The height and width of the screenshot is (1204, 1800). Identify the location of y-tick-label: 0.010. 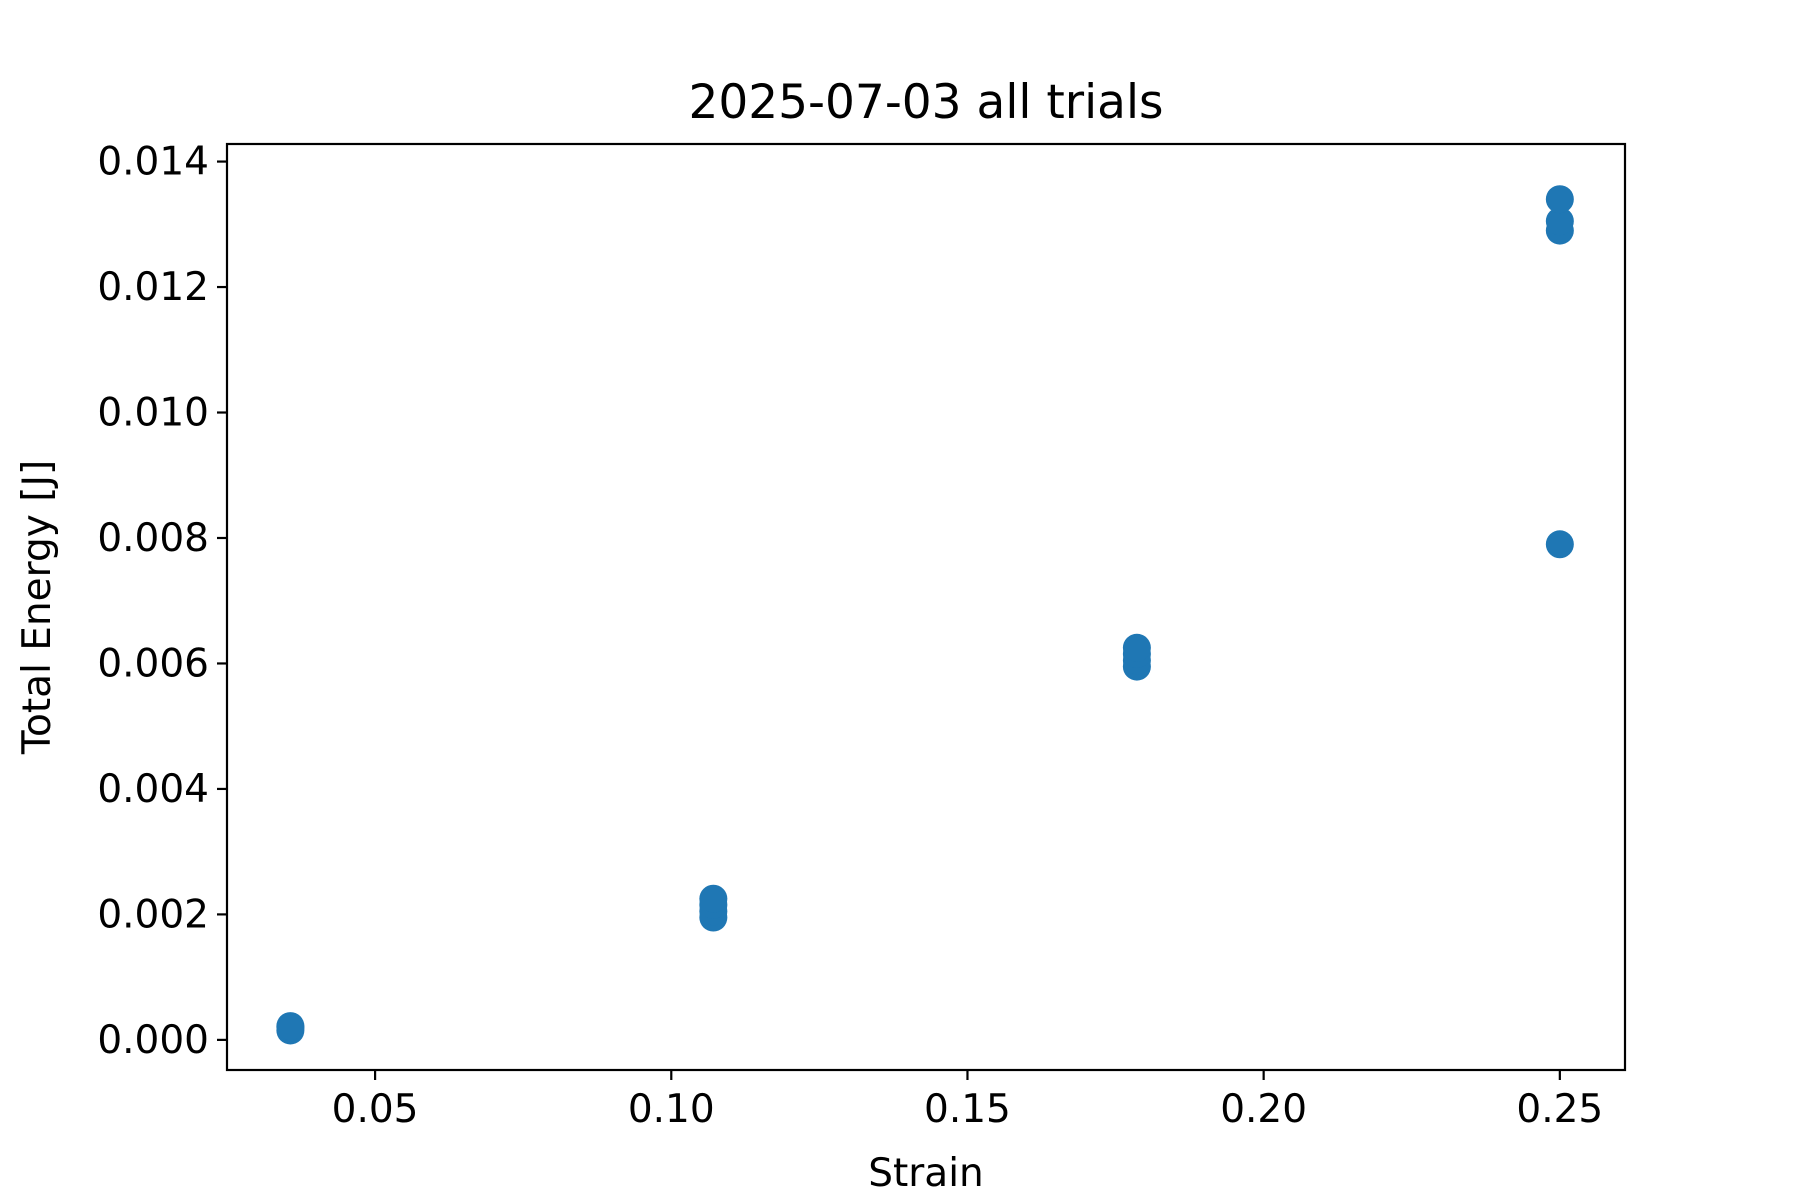
(153, 413).